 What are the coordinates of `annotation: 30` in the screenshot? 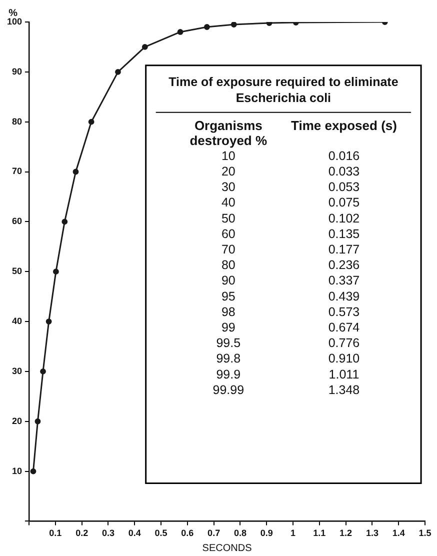 It's located at (228, 187).